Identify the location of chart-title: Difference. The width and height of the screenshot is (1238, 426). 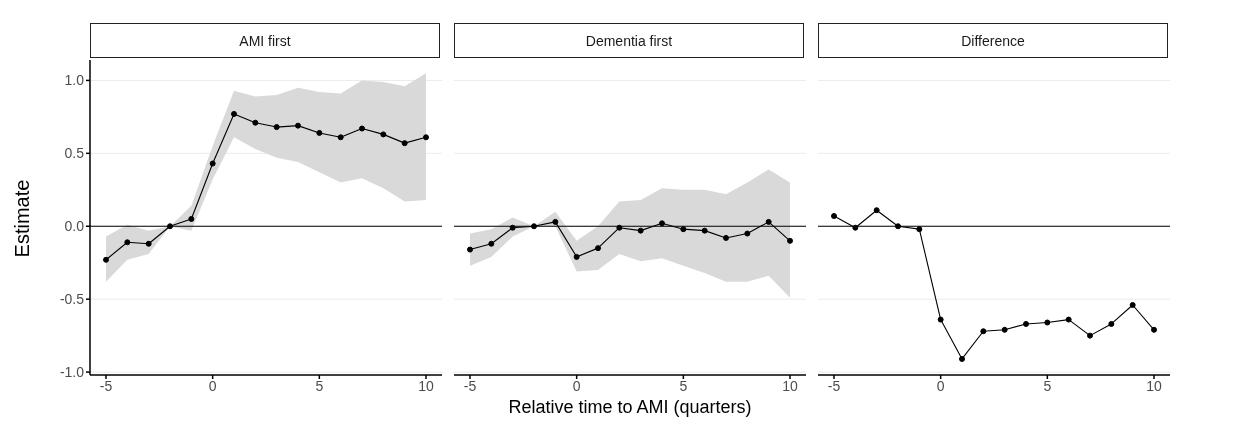
(993, 40).